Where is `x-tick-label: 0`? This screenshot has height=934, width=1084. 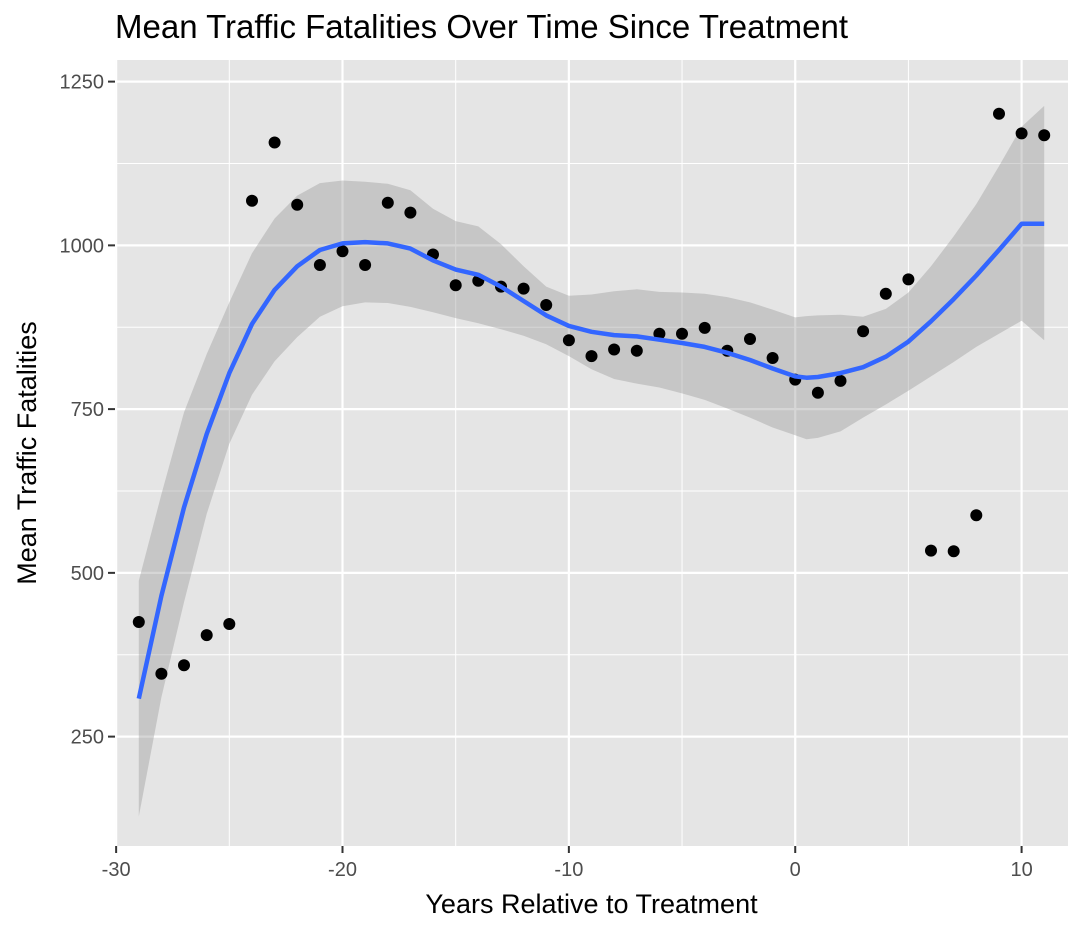
x-tick-label: 0 is located at coordinates (795, 870).